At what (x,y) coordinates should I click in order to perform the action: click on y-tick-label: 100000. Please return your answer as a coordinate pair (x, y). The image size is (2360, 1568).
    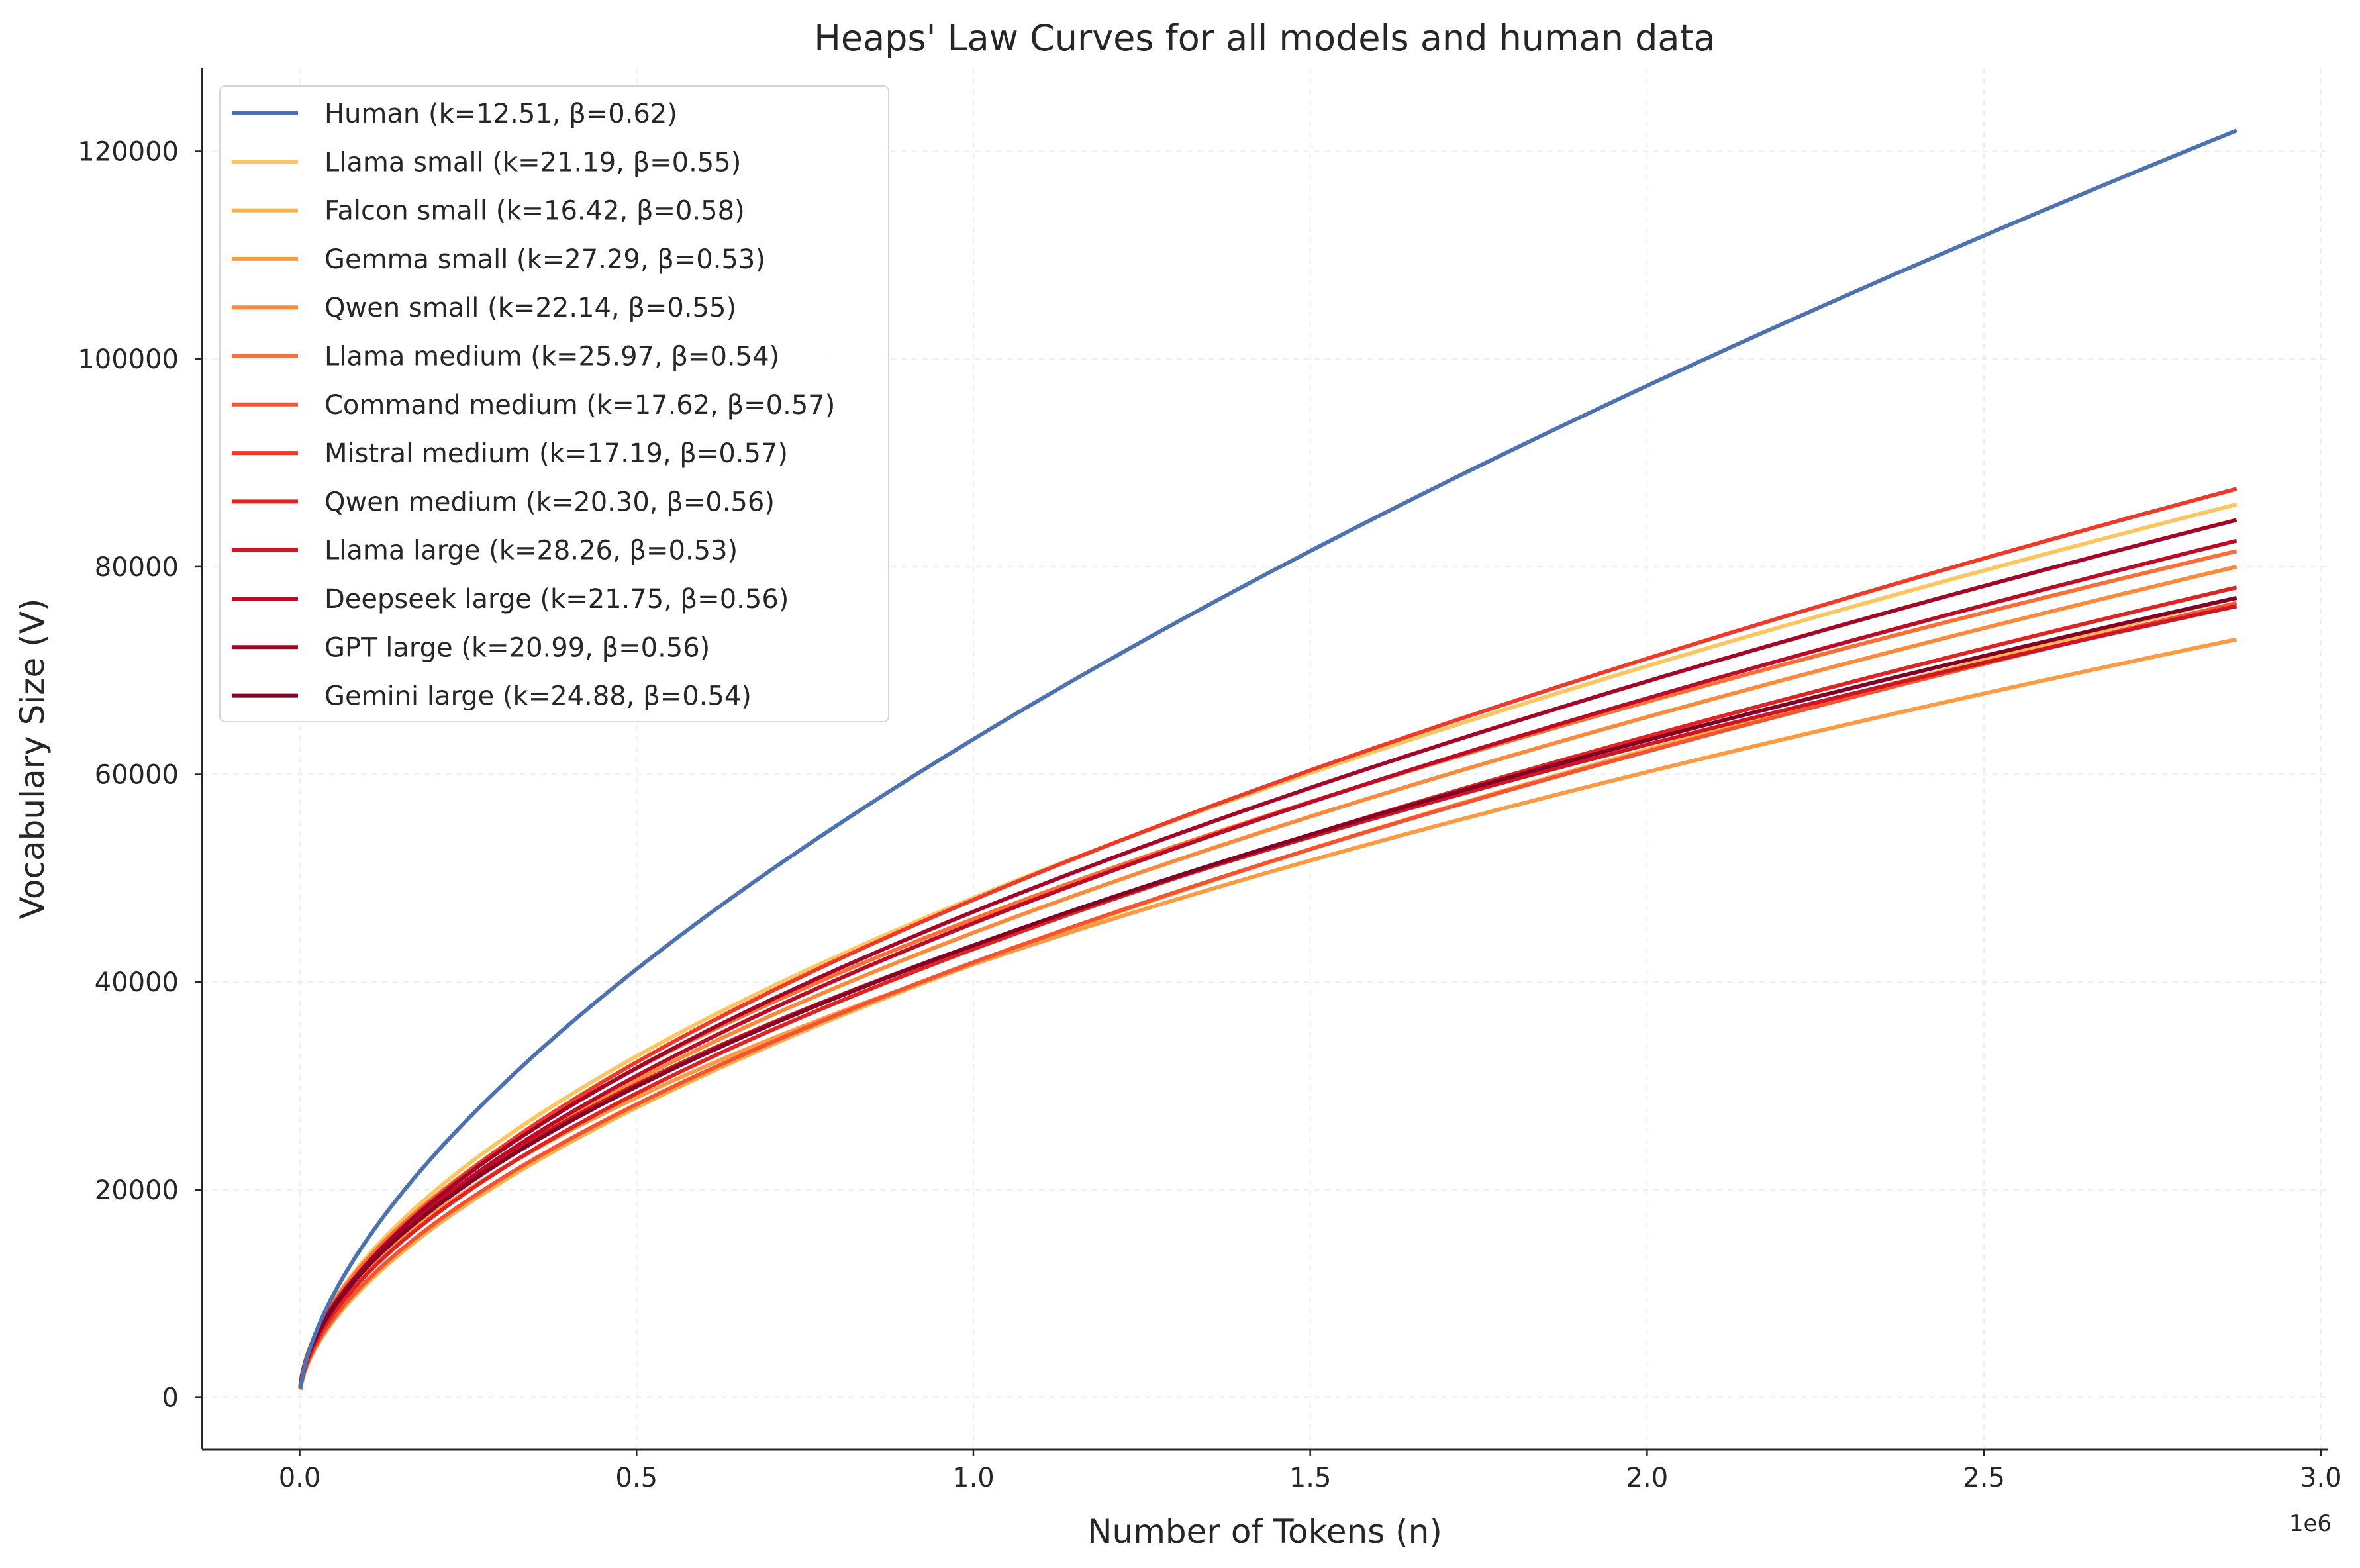
    Looking at the image, I should click on (128, 359).